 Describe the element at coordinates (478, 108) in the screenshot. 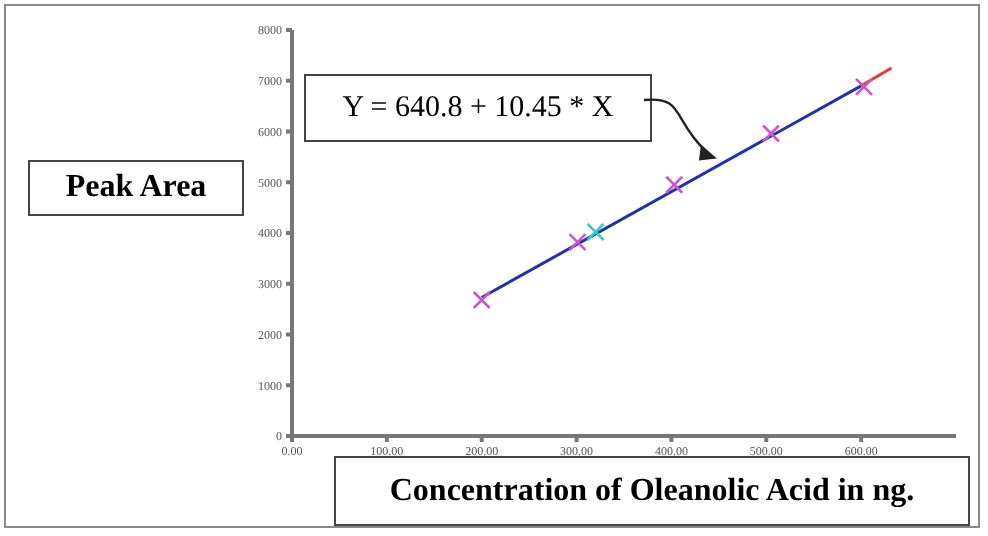

I see `annotation: Y = 640.8 + 10.45 * X` at that location.